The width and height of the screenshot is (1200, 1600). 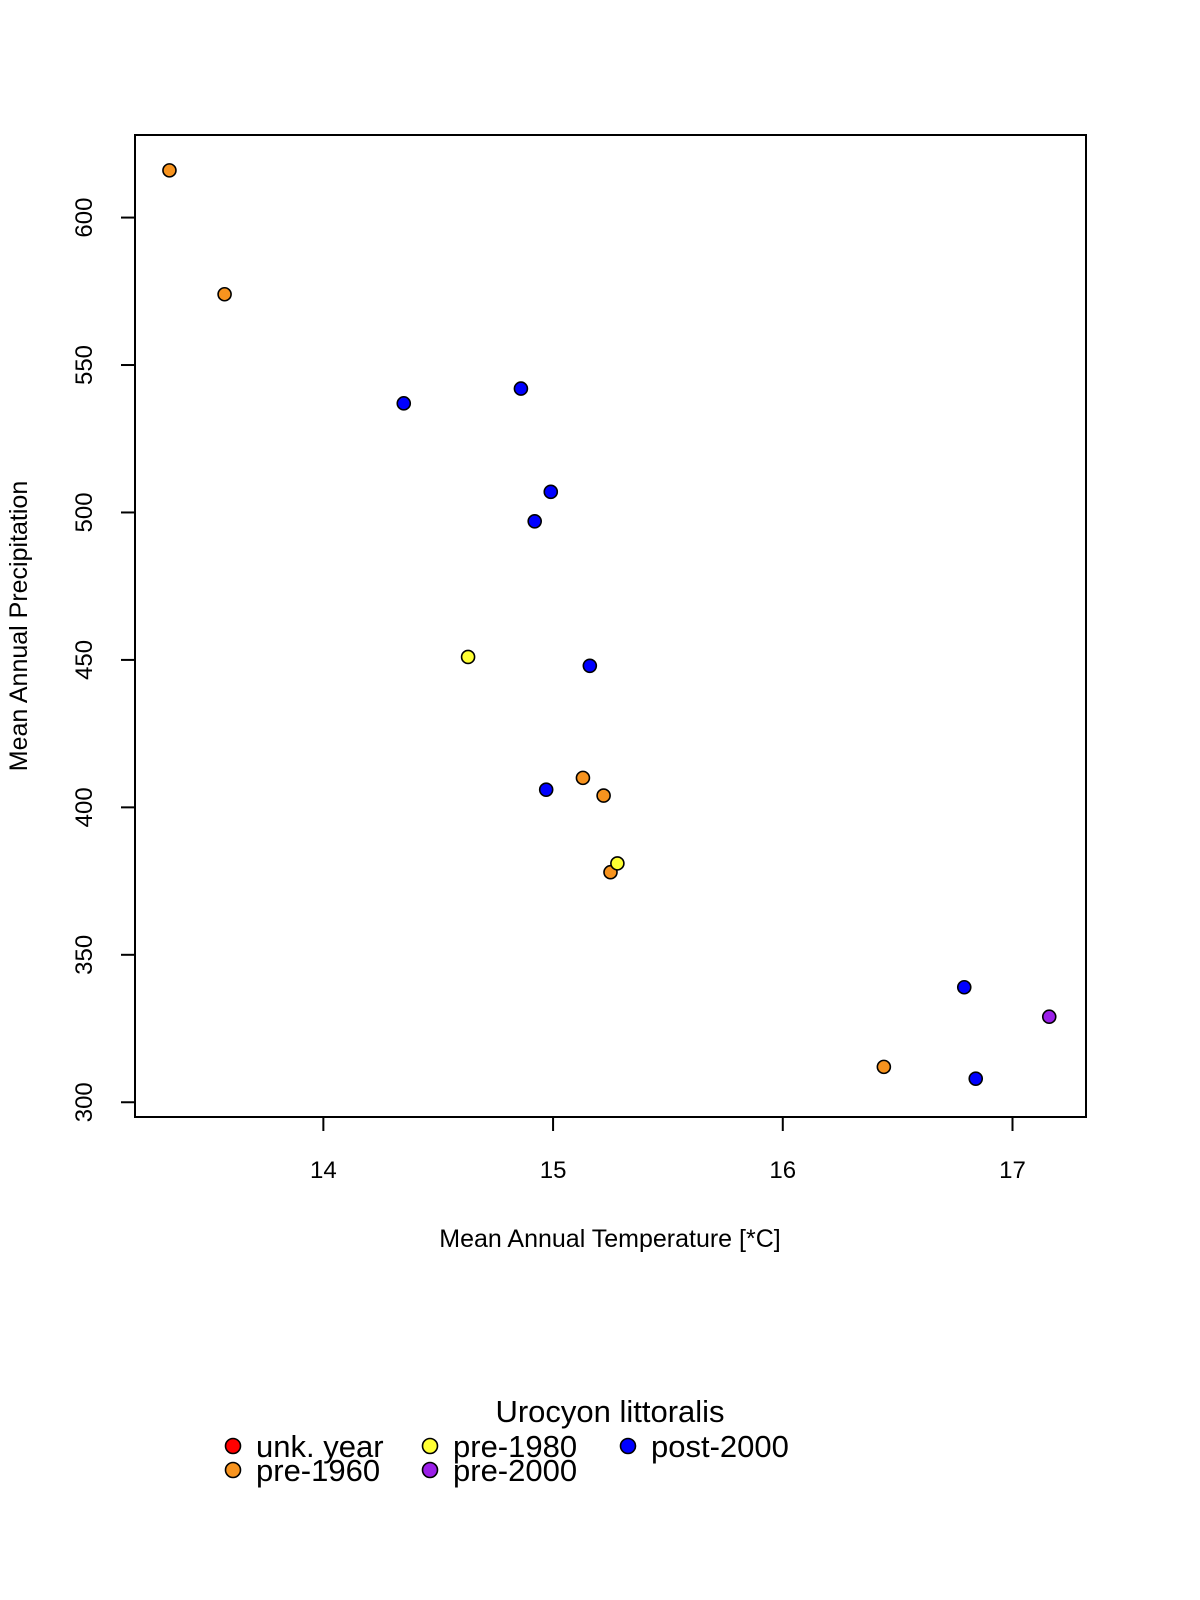 I want to click on x-axis-label: Mean Annual Temperature [*C], so click(x=609, y=1239).